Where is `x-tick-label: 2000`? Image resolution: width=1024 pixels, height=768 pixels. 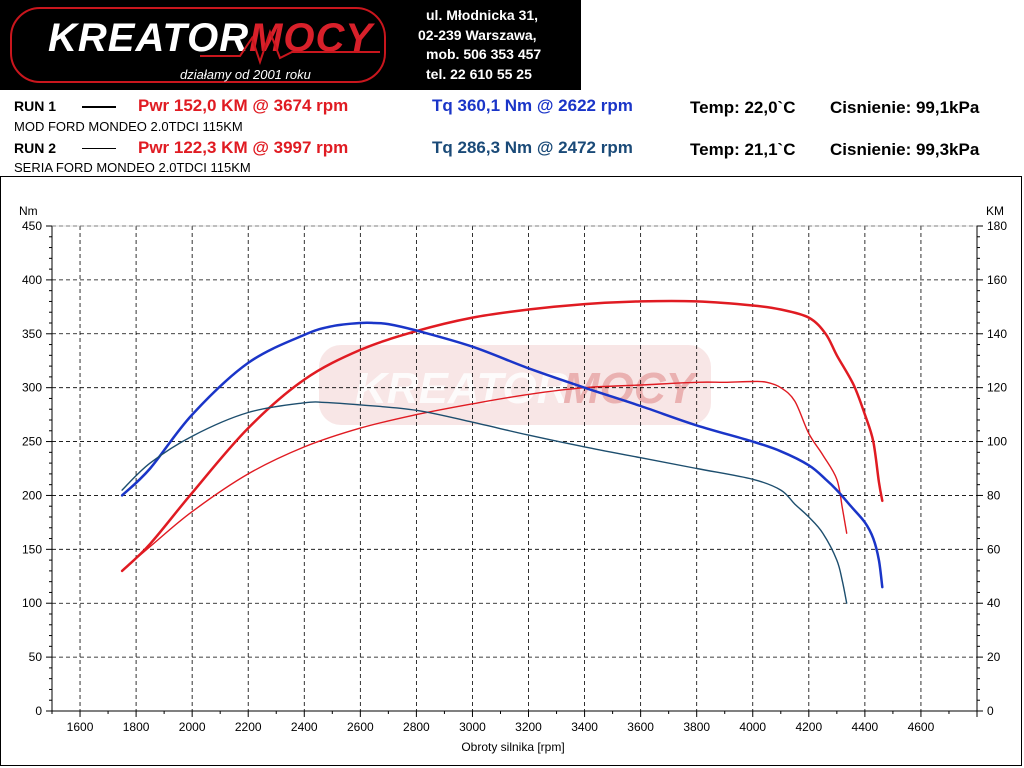
x-tick-label: 2000 is located at coordinates (192, 727).